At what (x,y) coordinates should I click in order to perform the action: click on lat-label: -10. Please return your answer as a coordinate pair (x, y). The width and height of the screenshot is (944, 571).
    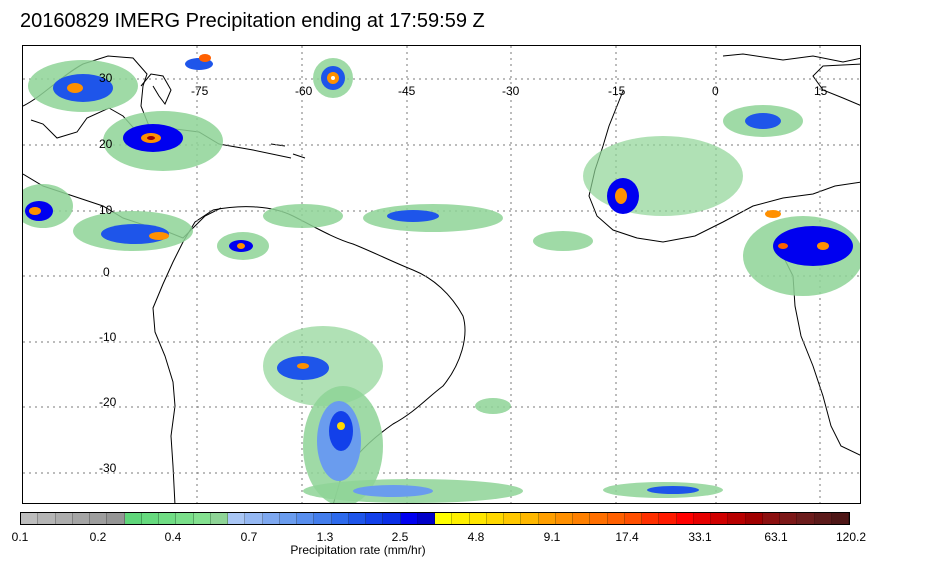
    Looking at the image, I should click on (108, 337).